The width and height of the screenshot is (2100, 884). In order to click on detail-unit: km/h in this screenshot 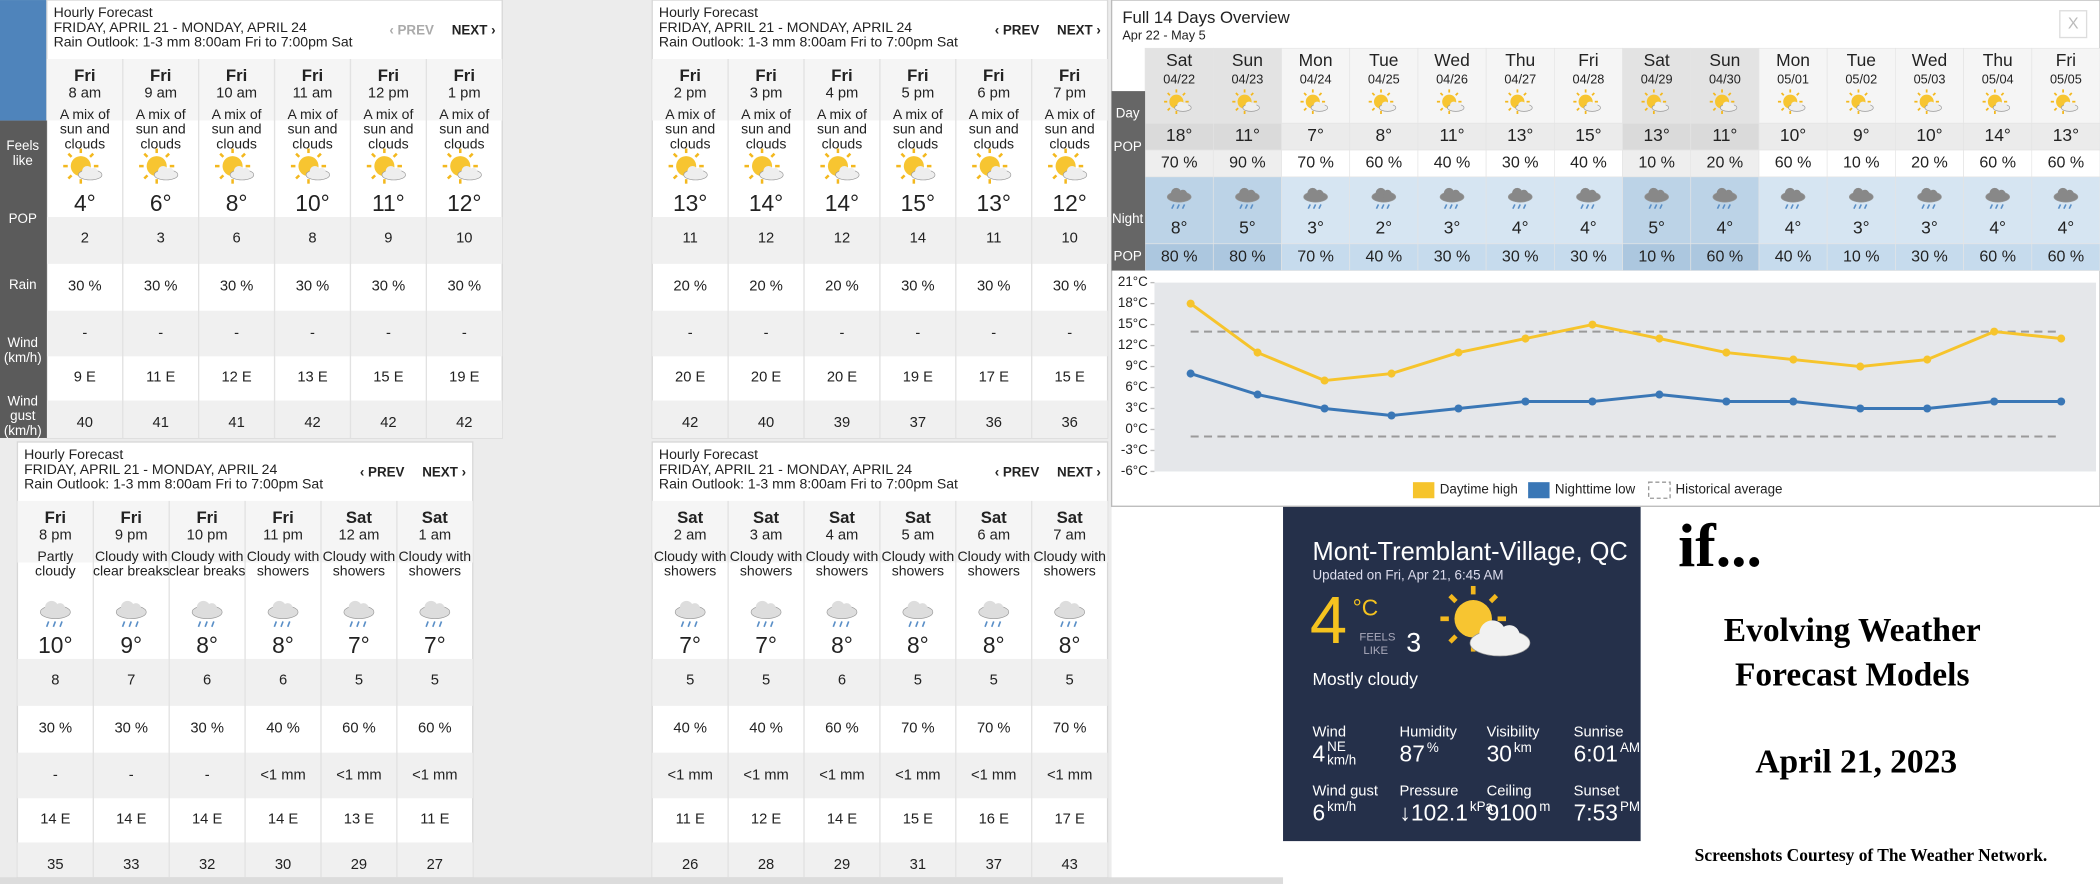, I will do `click(1341, 806)`.